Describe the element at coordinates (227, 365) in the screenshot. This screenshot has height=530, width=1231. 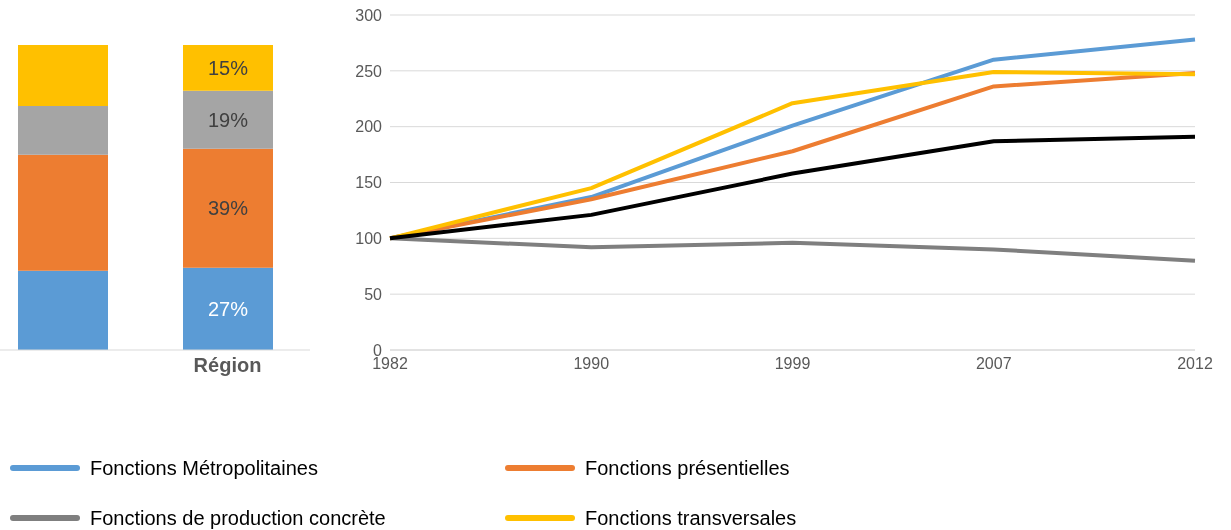
I see `x-tick-label: Région` at that location.